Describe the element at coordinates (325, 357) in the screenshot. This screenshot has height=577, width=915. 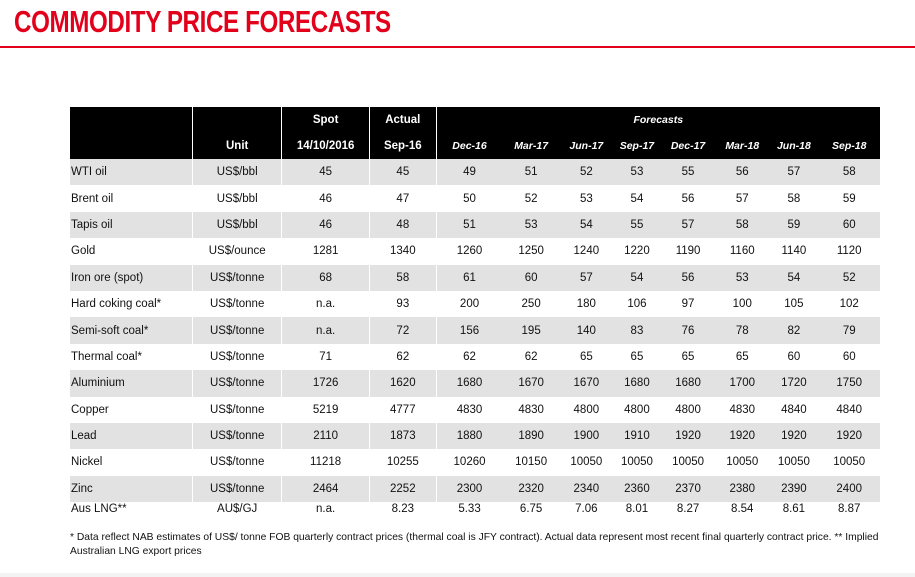
I see `spot-cell: 71` at that location.